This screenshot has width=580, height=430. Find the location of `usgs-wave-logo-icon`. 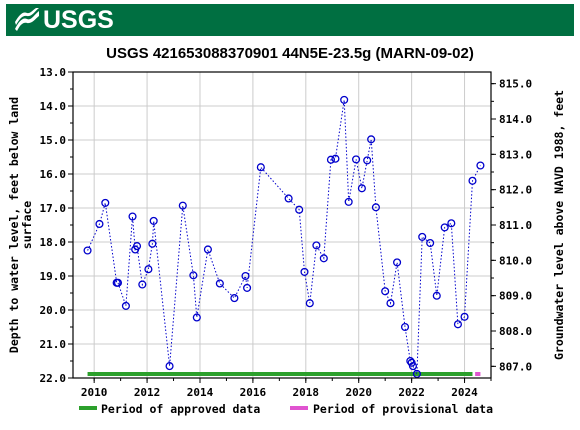

usgs-wave-logo-icon is located at coordinates (27, 19).